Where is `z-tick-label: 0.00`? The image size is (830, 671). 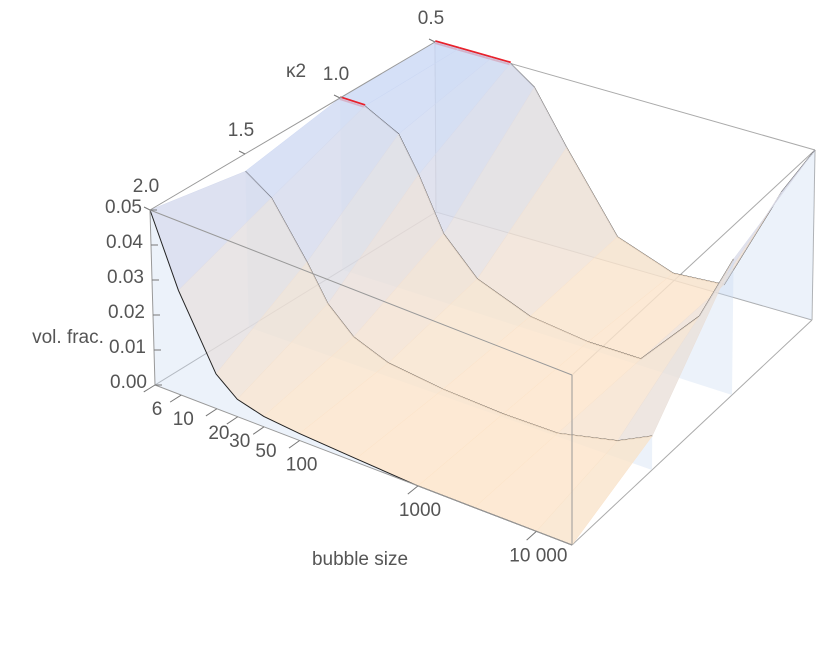 z-tick-label: 0.00 is located at coordinates (128, 382).